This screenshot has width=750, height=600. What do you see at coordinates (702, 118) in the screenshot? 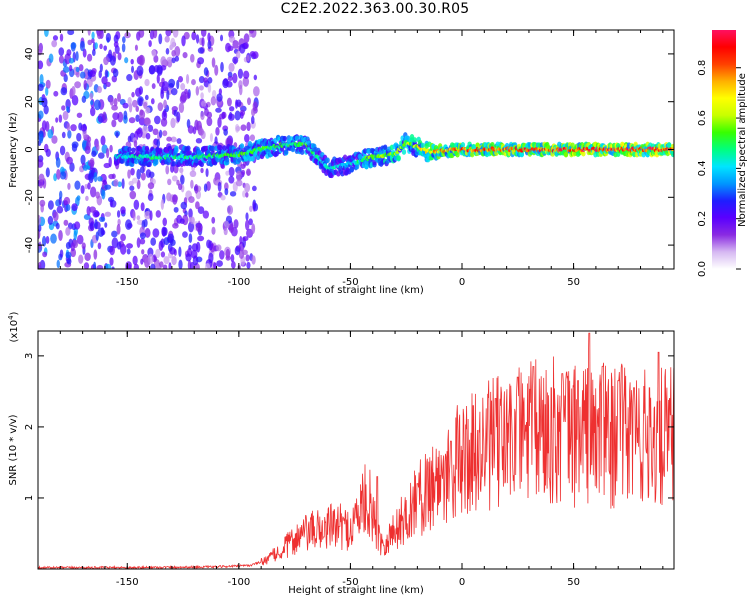
I see `colorbar-tick-label: 0.6` at bounding box center [702, 118].